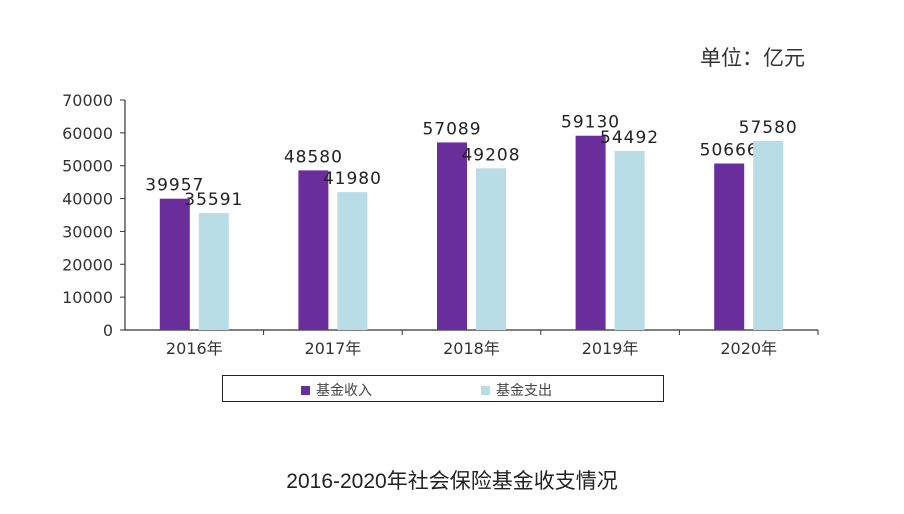  What do you see at coordinates (87, 166) in the screenshot?
I see `y-tick-label: 50000` at bounding box center [87, 166].